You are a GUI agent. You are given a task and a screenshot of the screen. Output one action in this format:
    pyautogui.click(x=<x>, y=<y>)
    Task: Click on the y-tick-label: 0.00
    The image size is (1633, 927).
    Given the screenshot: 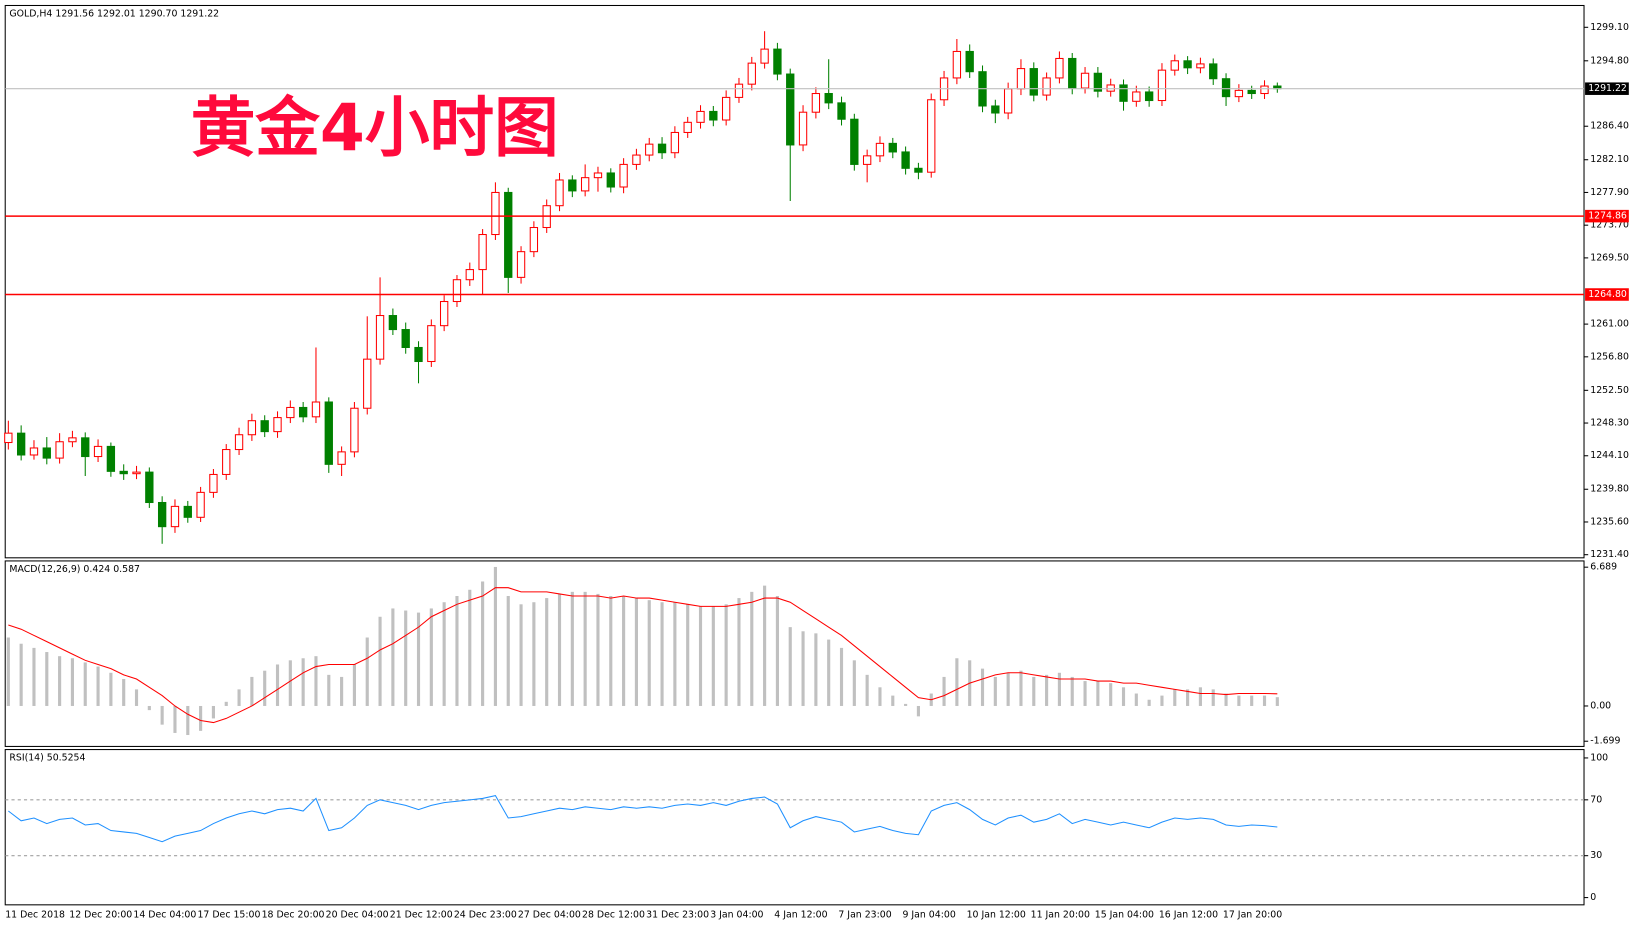 What is the action you would take?
    pyautogui.click(x=1600, y=705)
    